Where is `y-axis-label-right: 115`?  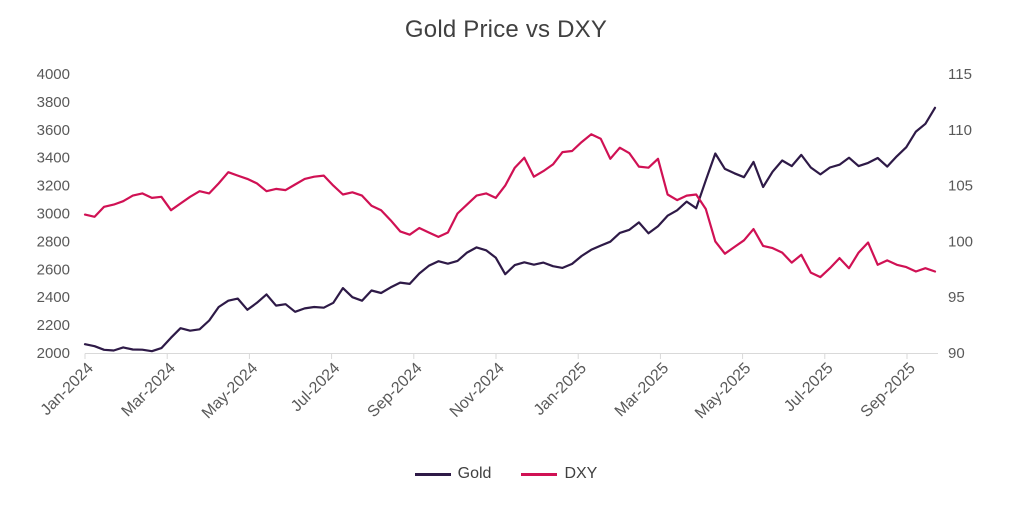 y-axis-label-right: 115 is located at coordinates (960, 74).